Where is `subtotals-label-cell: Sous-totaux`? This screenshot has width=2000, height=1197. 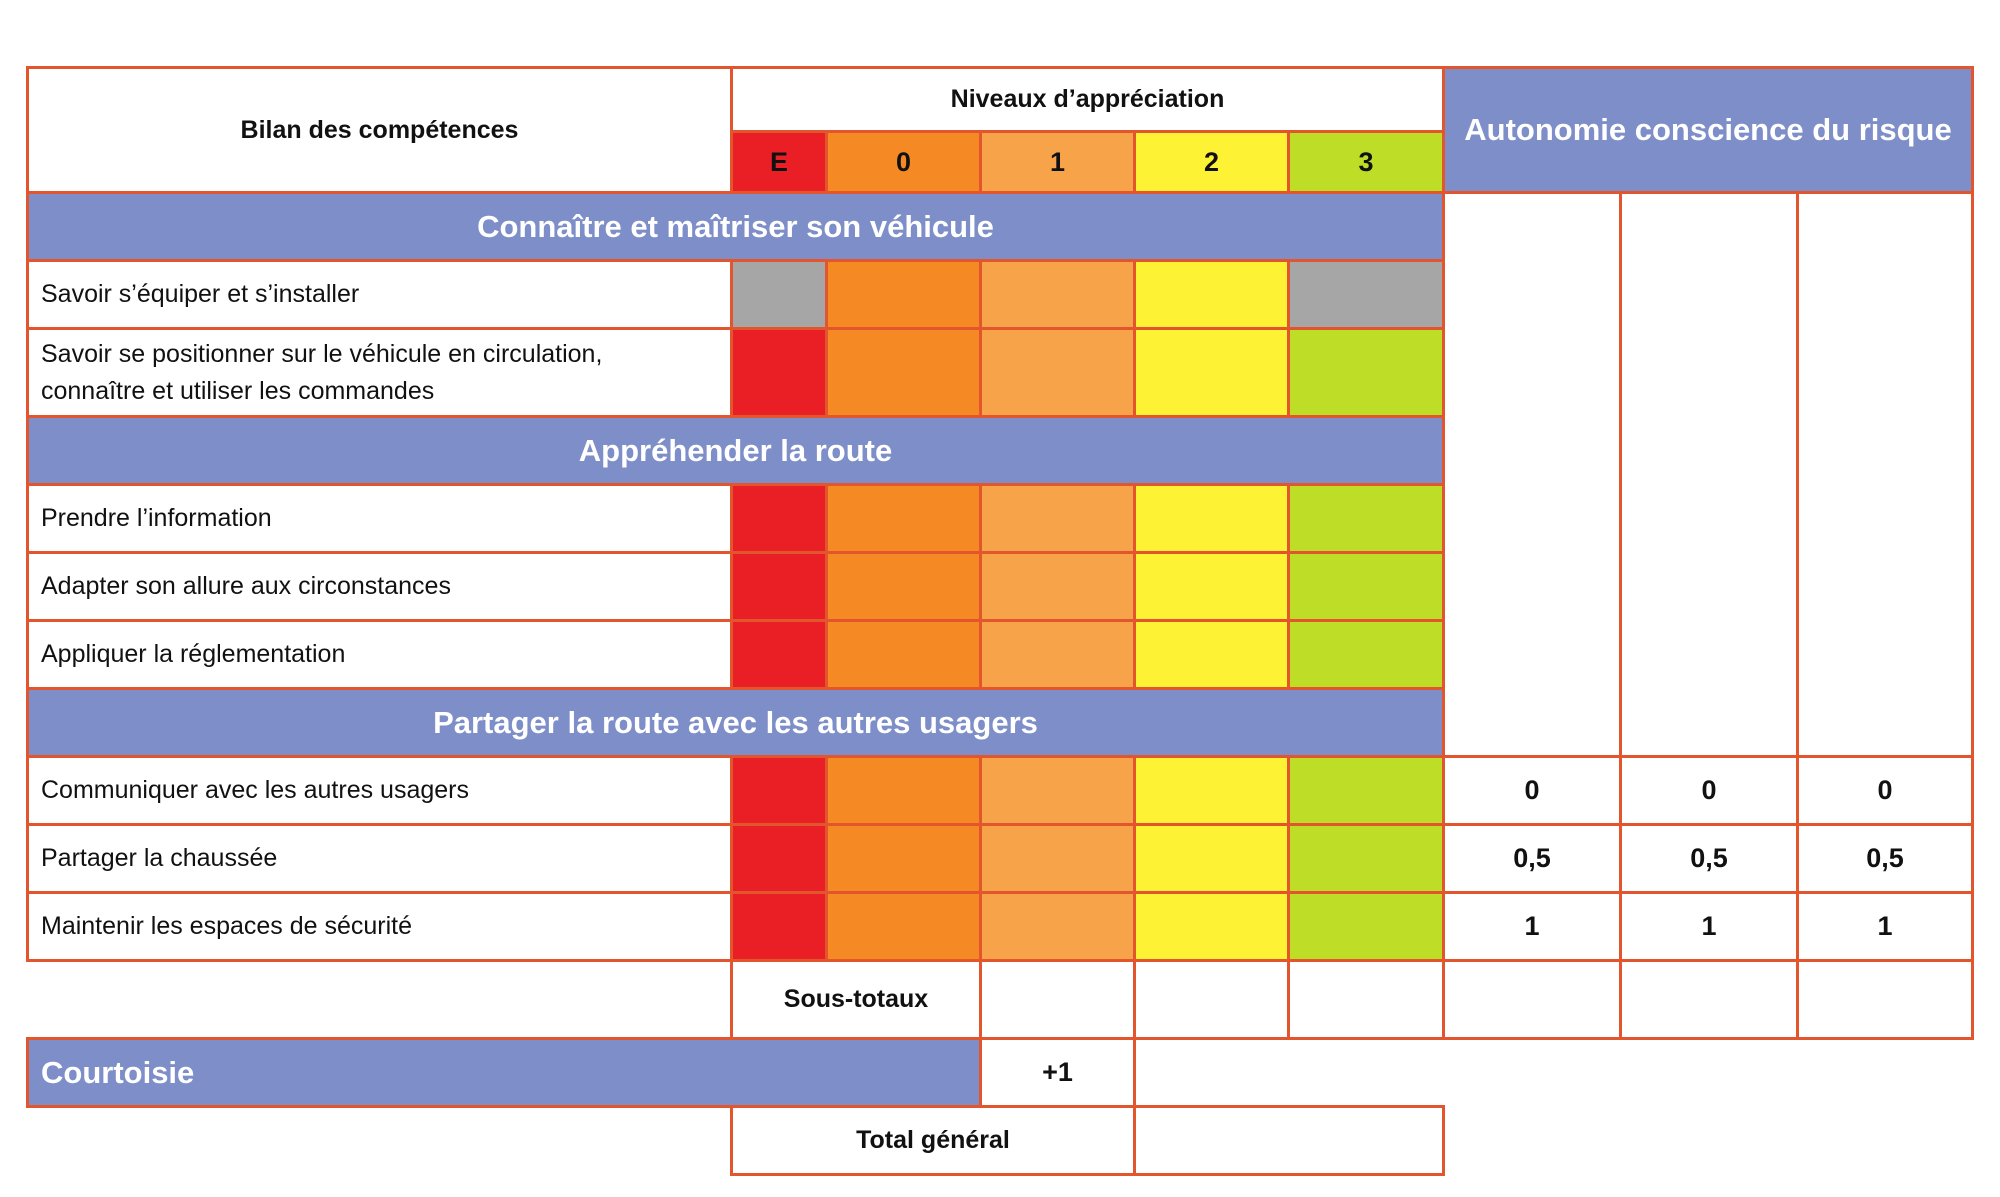
subtotals-label-cell: Sous-totaux is located at coordinates (856, 999).